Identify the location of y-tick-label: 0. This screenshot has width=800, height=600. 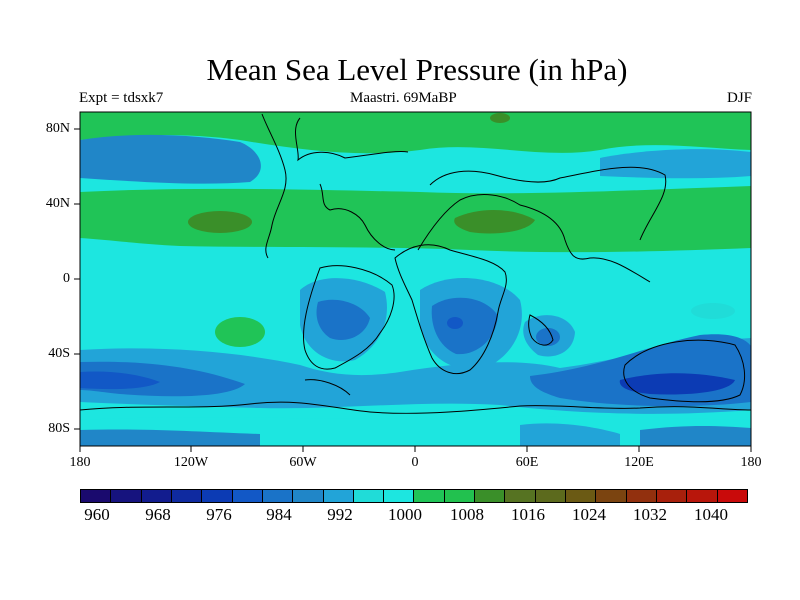
(66, 278).